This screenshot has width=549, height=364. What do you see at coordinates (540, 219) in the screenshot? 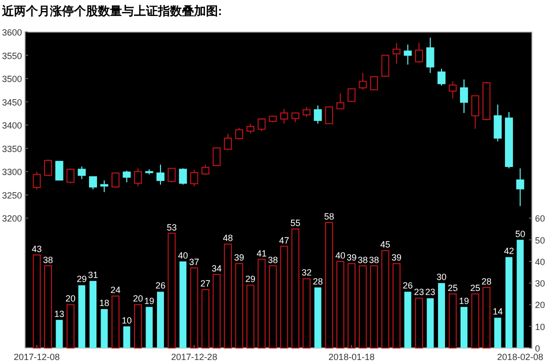
I see `y2-tick-label: 60` at bounding box center [540, 219].